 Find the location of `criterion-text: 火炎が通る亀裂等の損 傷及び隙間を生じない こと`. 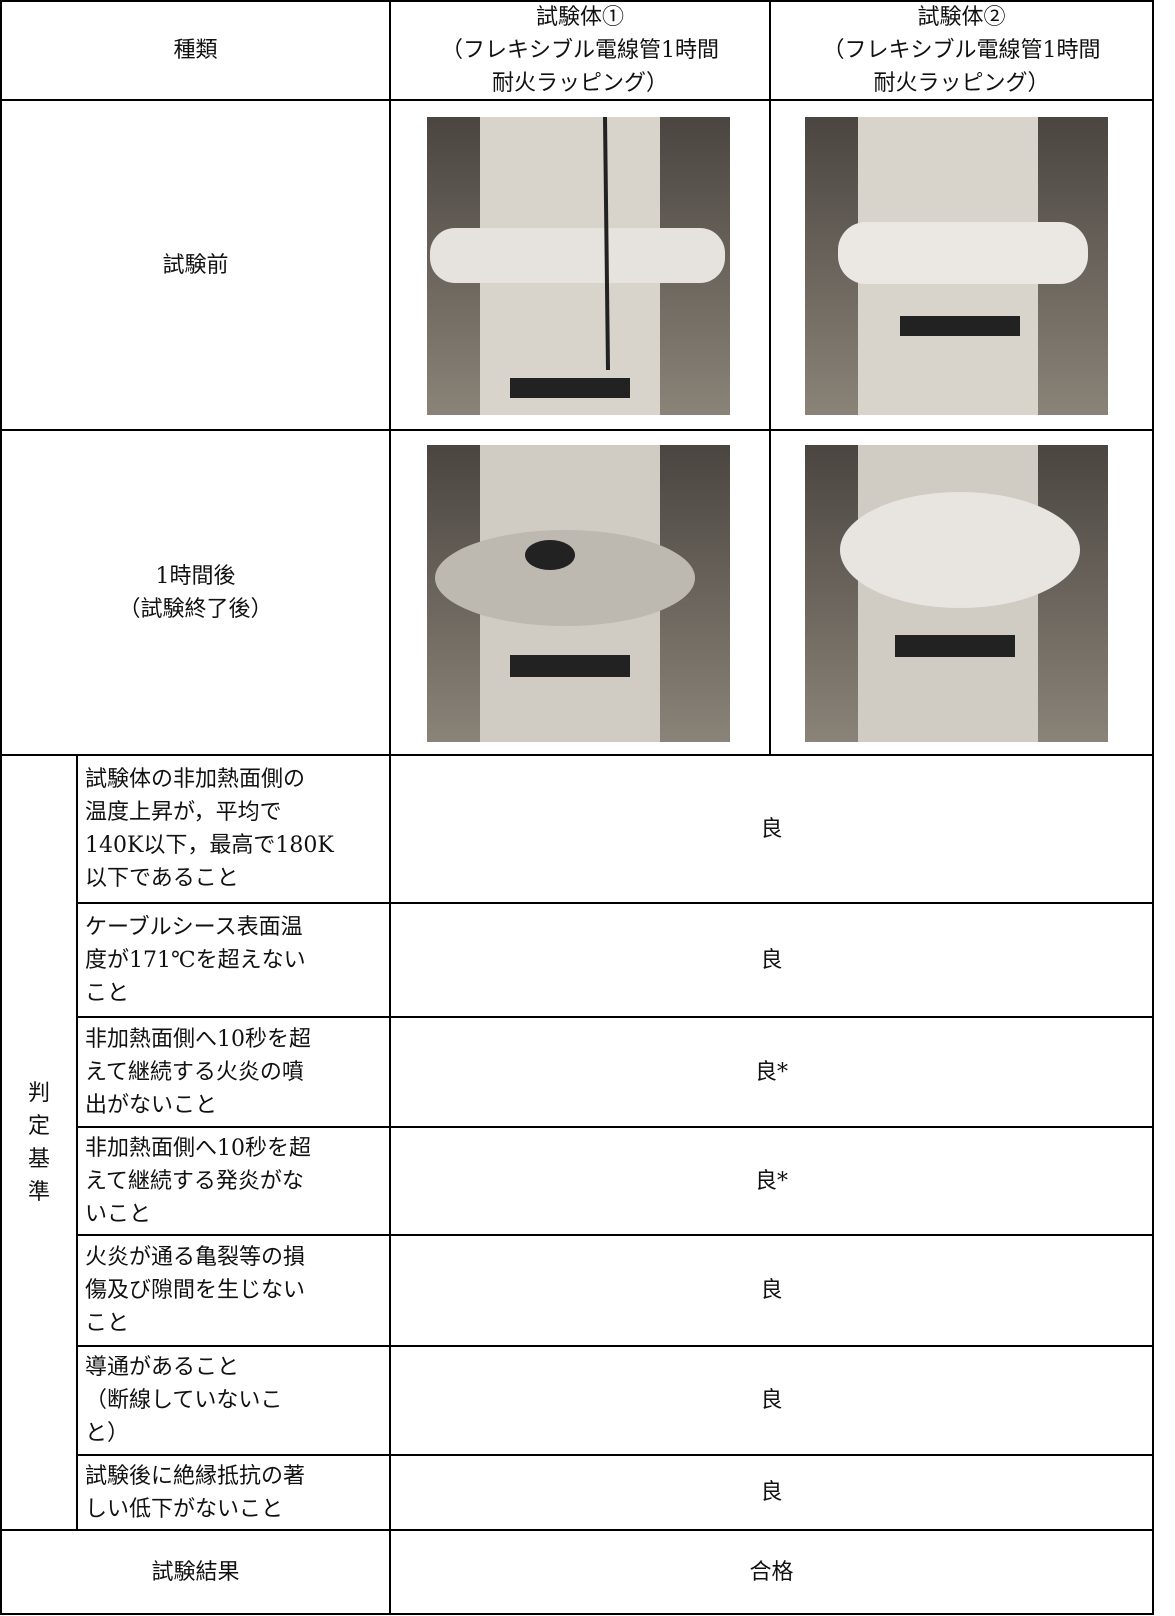

criterion-text: 火炎が通る亀裂等の損 傷及び隙間を生じない こと is located at coordinates (233, 1290).